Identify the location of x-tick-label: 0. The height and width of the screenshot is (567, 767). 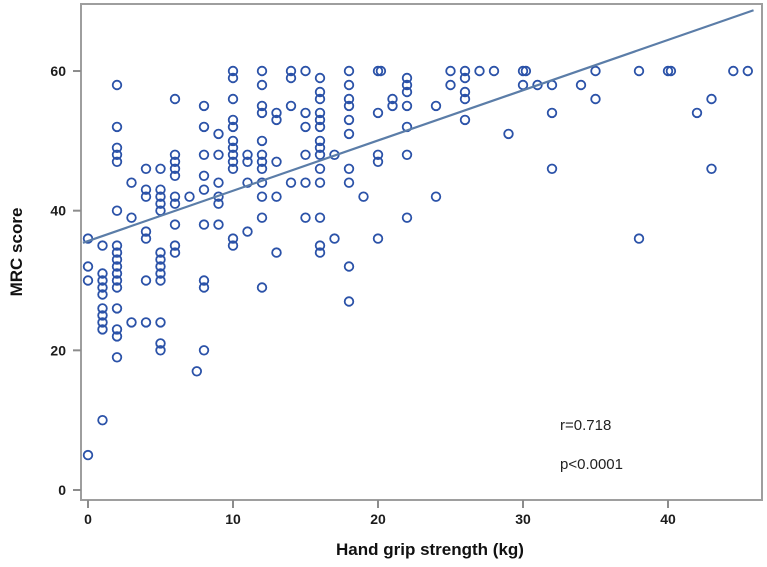
(88, 519).